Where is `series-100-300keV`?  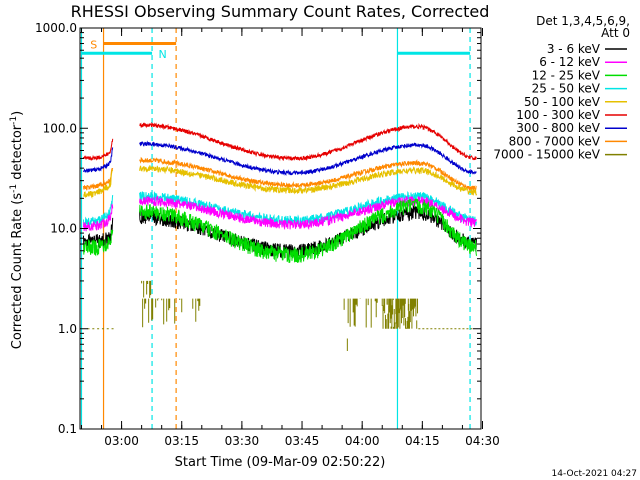 series-100-300keV is located at coordinates (280, 141).